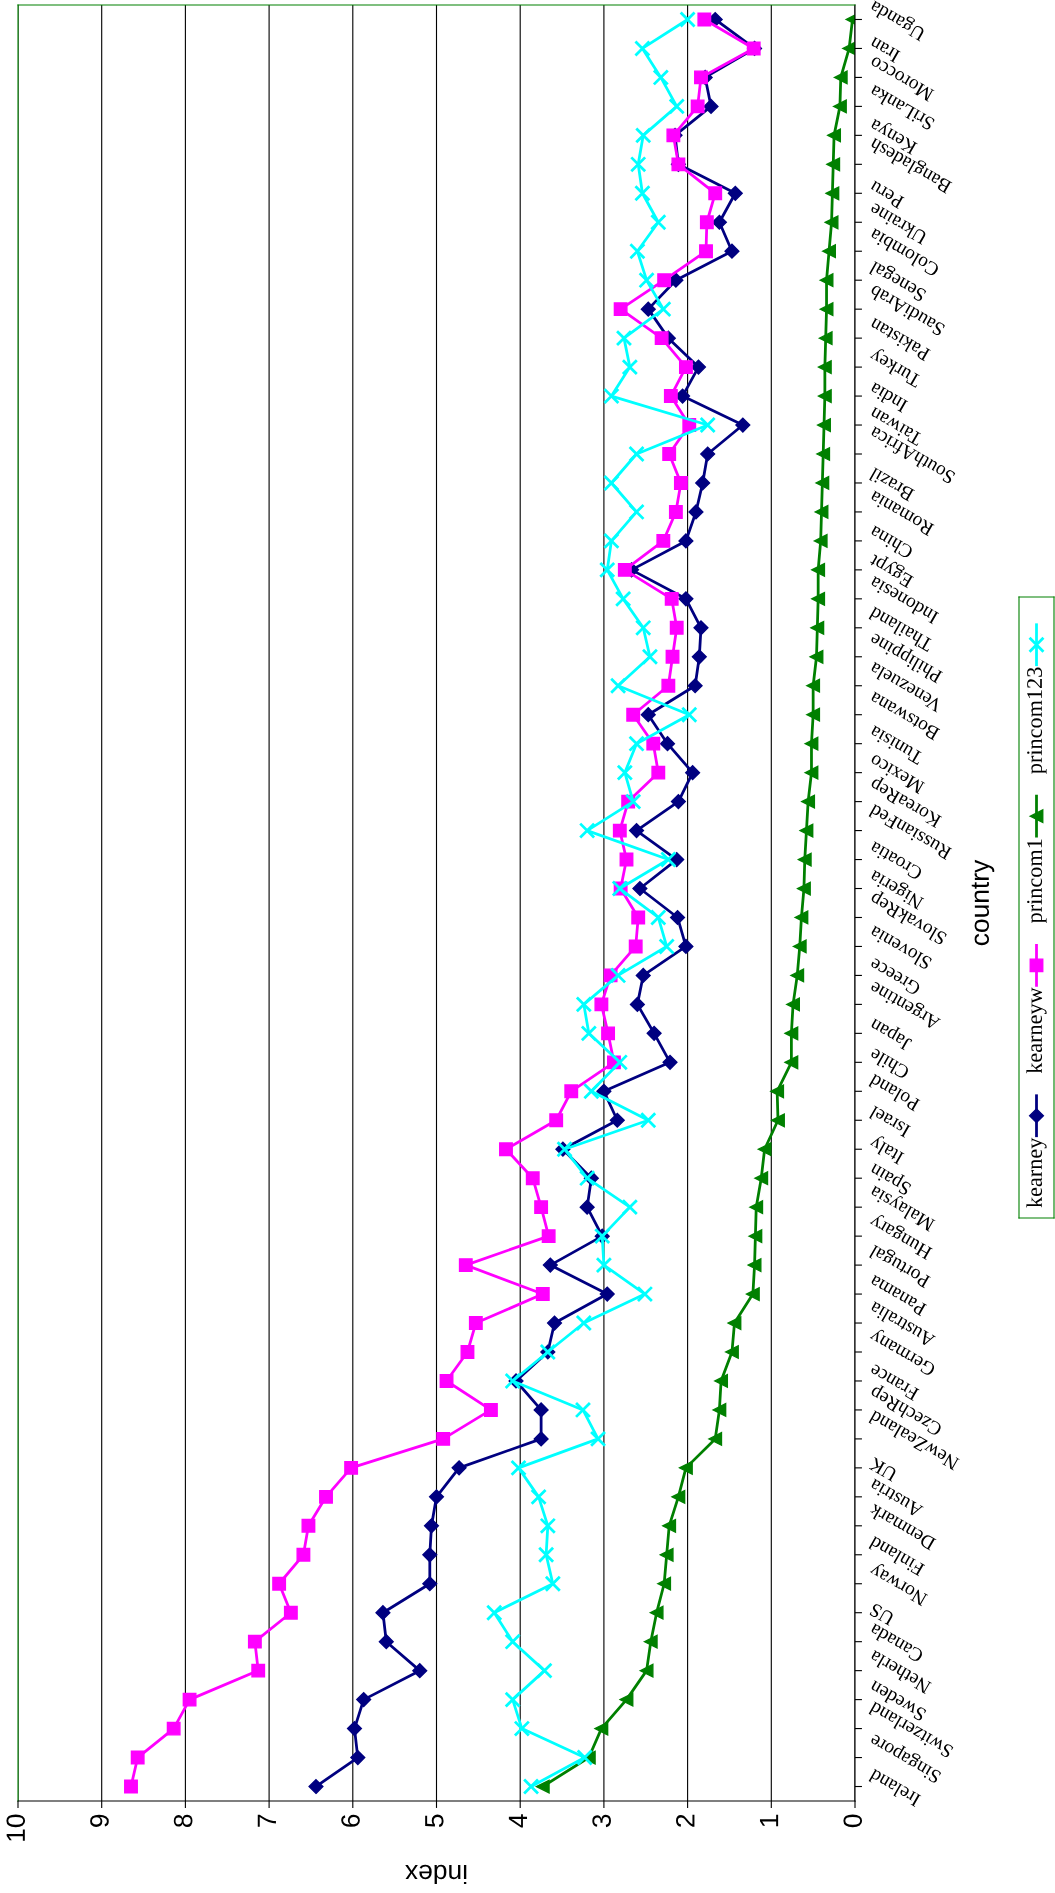  What do you see at coordinates (983, 902) in the screenshot?
I see `y-axis-title: country` at bounding box center [983, 902].